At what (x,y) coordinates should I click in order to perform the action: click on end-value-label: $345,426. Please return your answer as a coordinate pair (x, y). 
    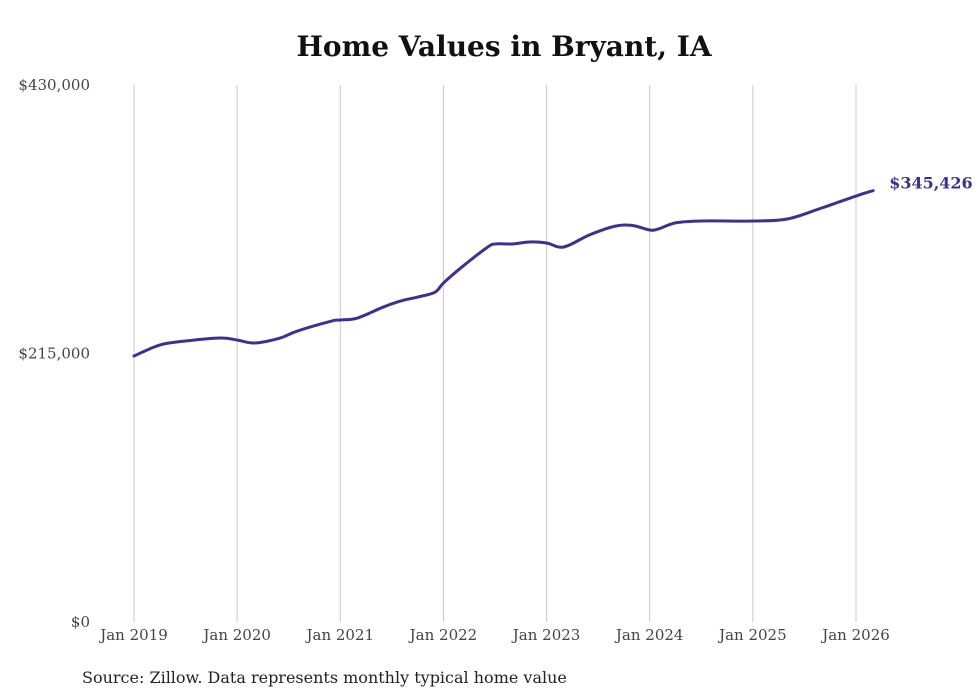
    Looking at the image, I should click on (931, 183).